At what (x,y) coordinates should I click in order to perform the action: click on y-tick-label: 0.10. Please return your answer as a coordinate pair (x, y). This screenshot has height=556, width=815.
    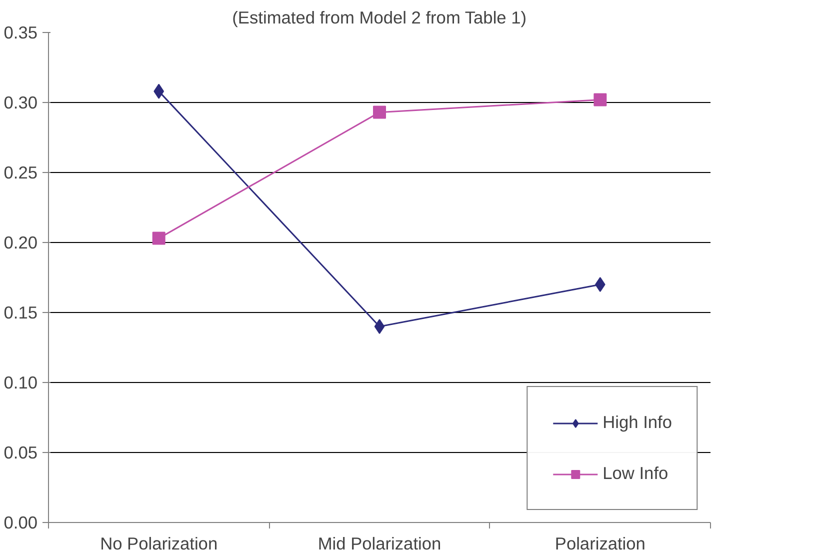
    Looking at the image, I should click on (21, 382).